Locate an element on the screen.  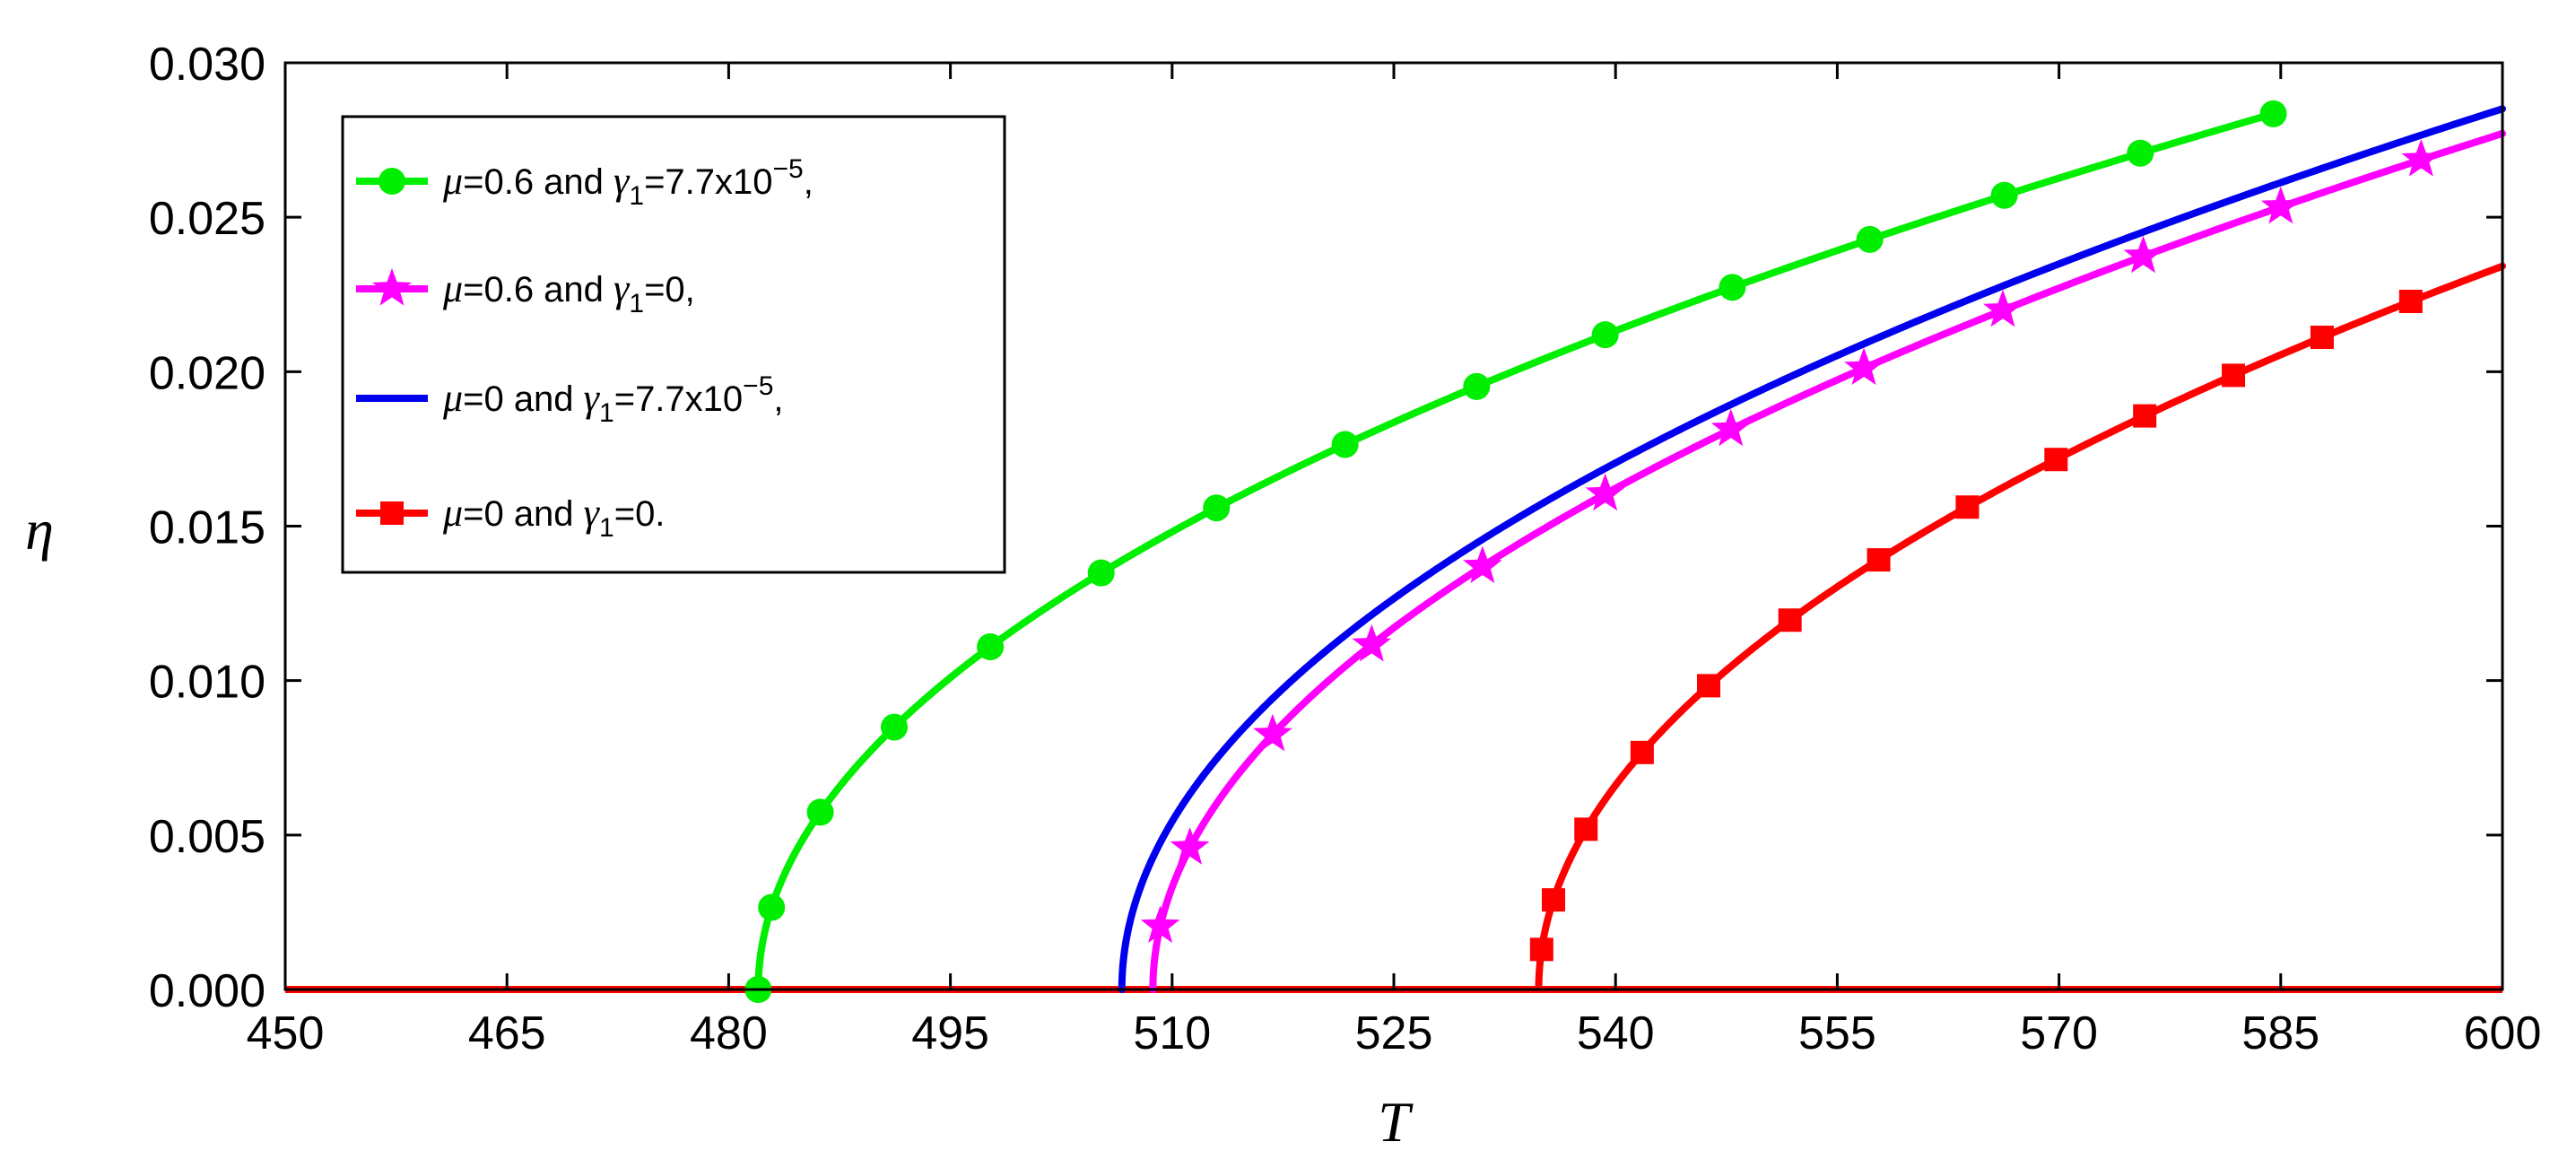
x-tick-label: 585 is located at coordinates (2280, 1033).